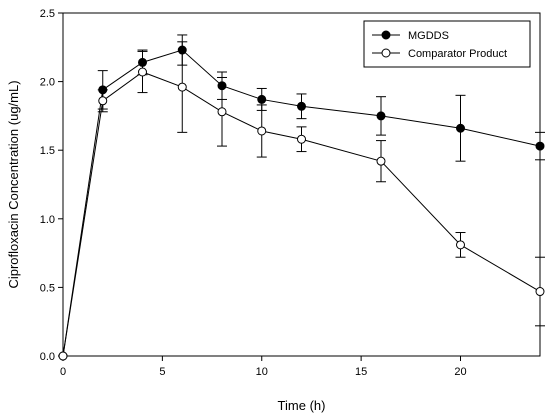 The height and width of the screenshot is (420, 550). I want to click on y-axis-title: Ciprofloxacin Concentration (ug/mL), so click(13, 184).